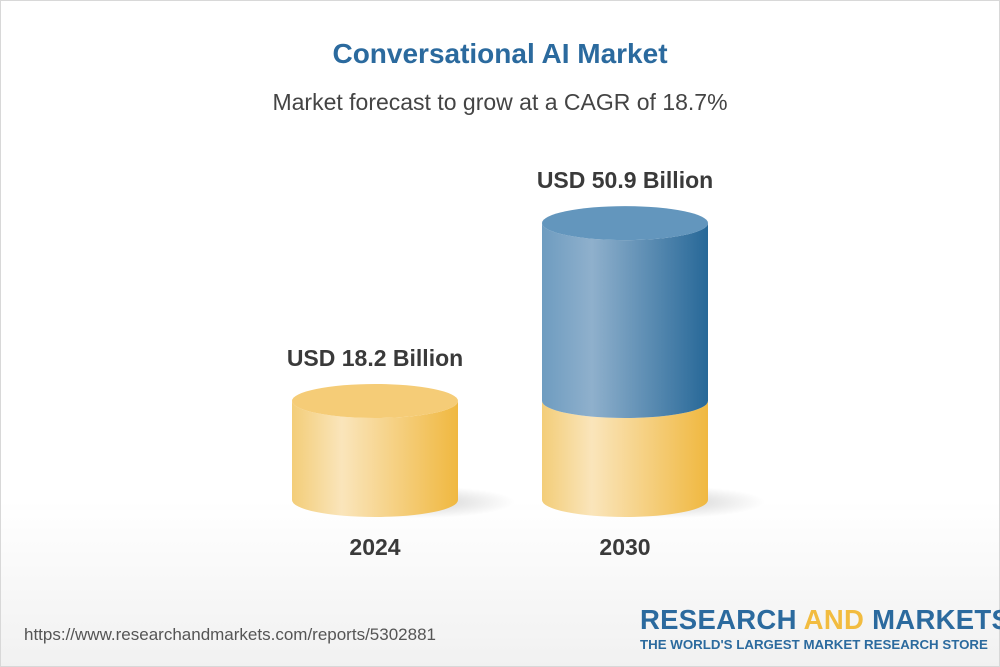 The height and width of the screenshot is (667, 1000). What do you see at coordinates (625, 320) in the screenshot?
I see `cylinder-growth-segment` at bounding box center [625, 320].